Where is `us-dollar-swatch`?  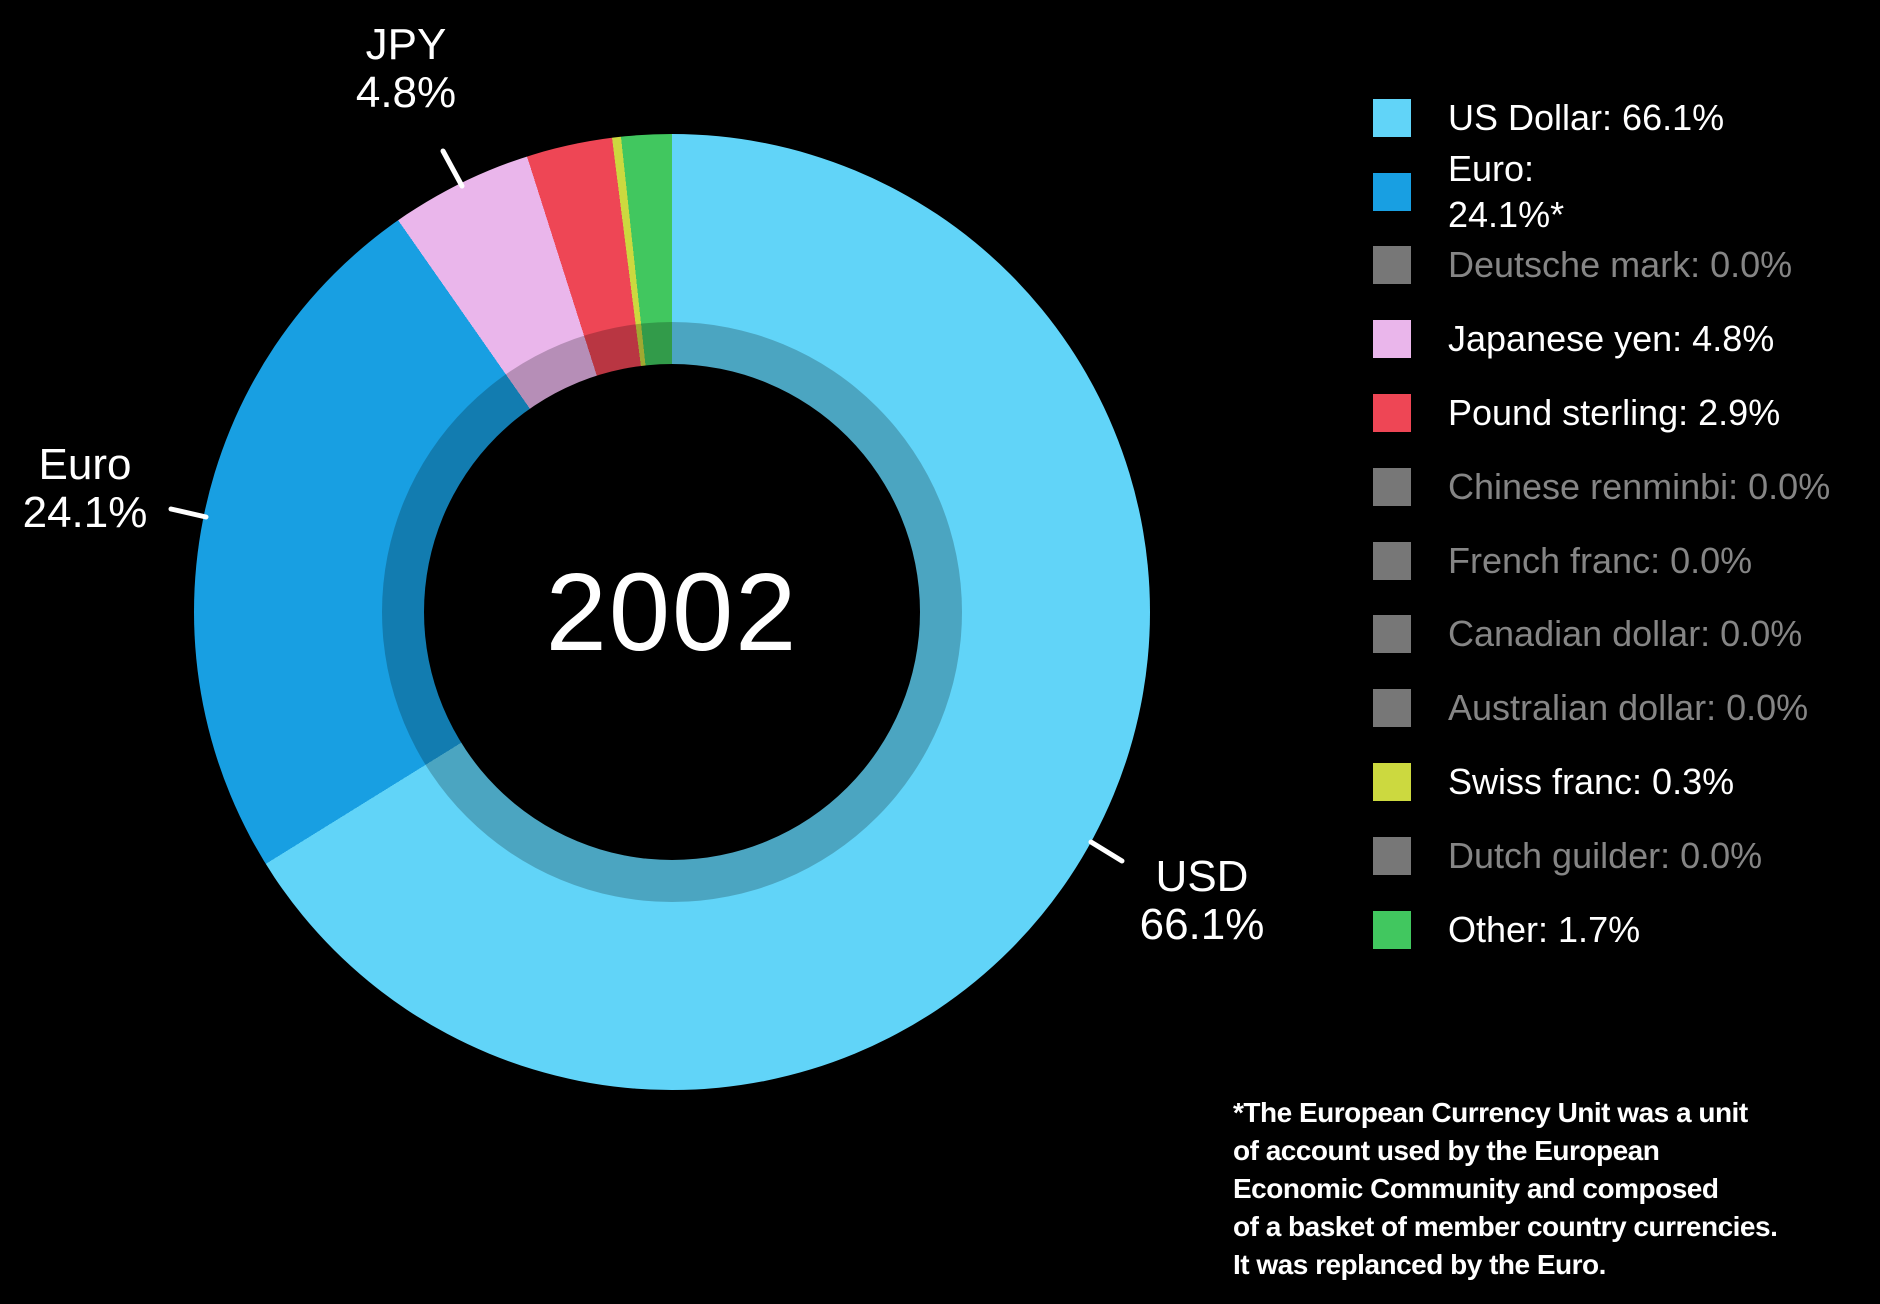
us-dollar-swatch is located at coordinates (1392, 117).